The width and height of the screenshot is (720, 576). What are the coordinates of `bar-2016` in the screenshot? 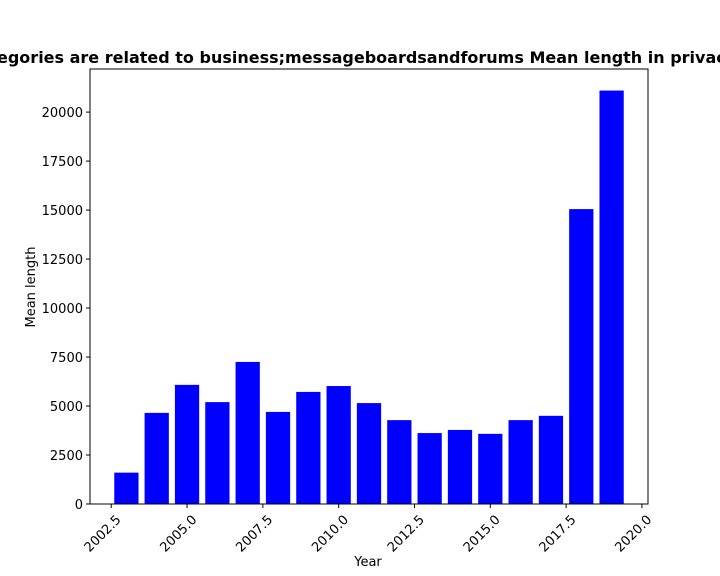 It's located at (520, 462).